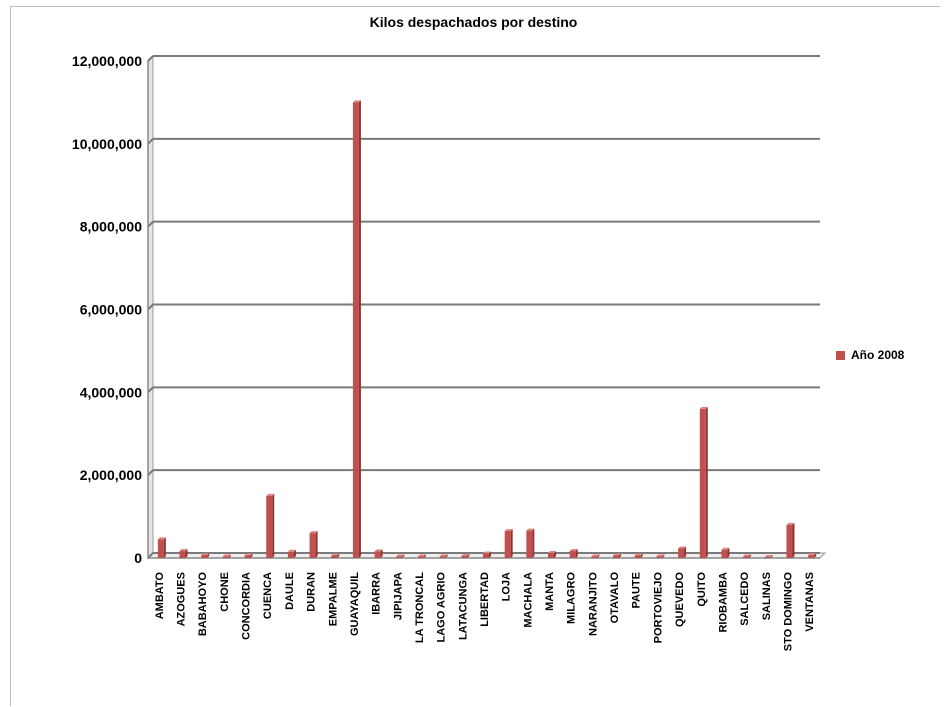 This screenshot has height=707, width=947. I want to click on x-tick-label: DAULE, so click(290, 591).